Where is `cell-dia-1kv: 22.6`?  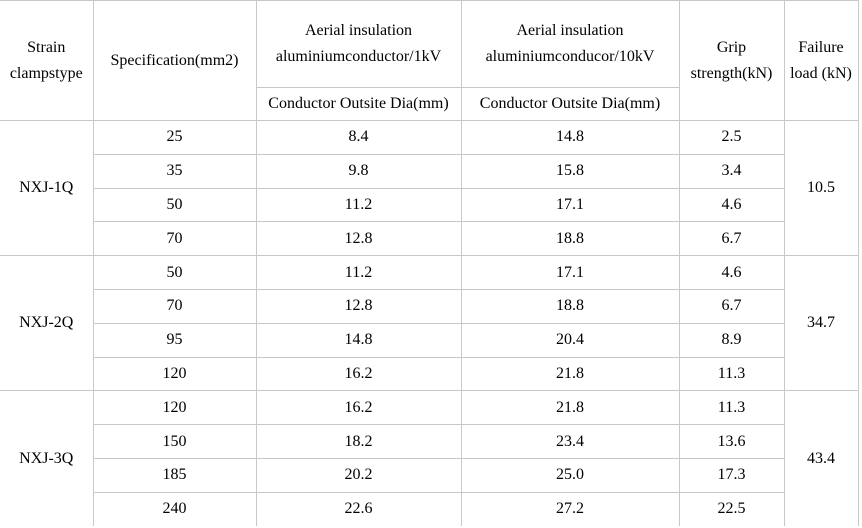
cell-dia-1kv: 22.6 is located at coordinates (359, 509).